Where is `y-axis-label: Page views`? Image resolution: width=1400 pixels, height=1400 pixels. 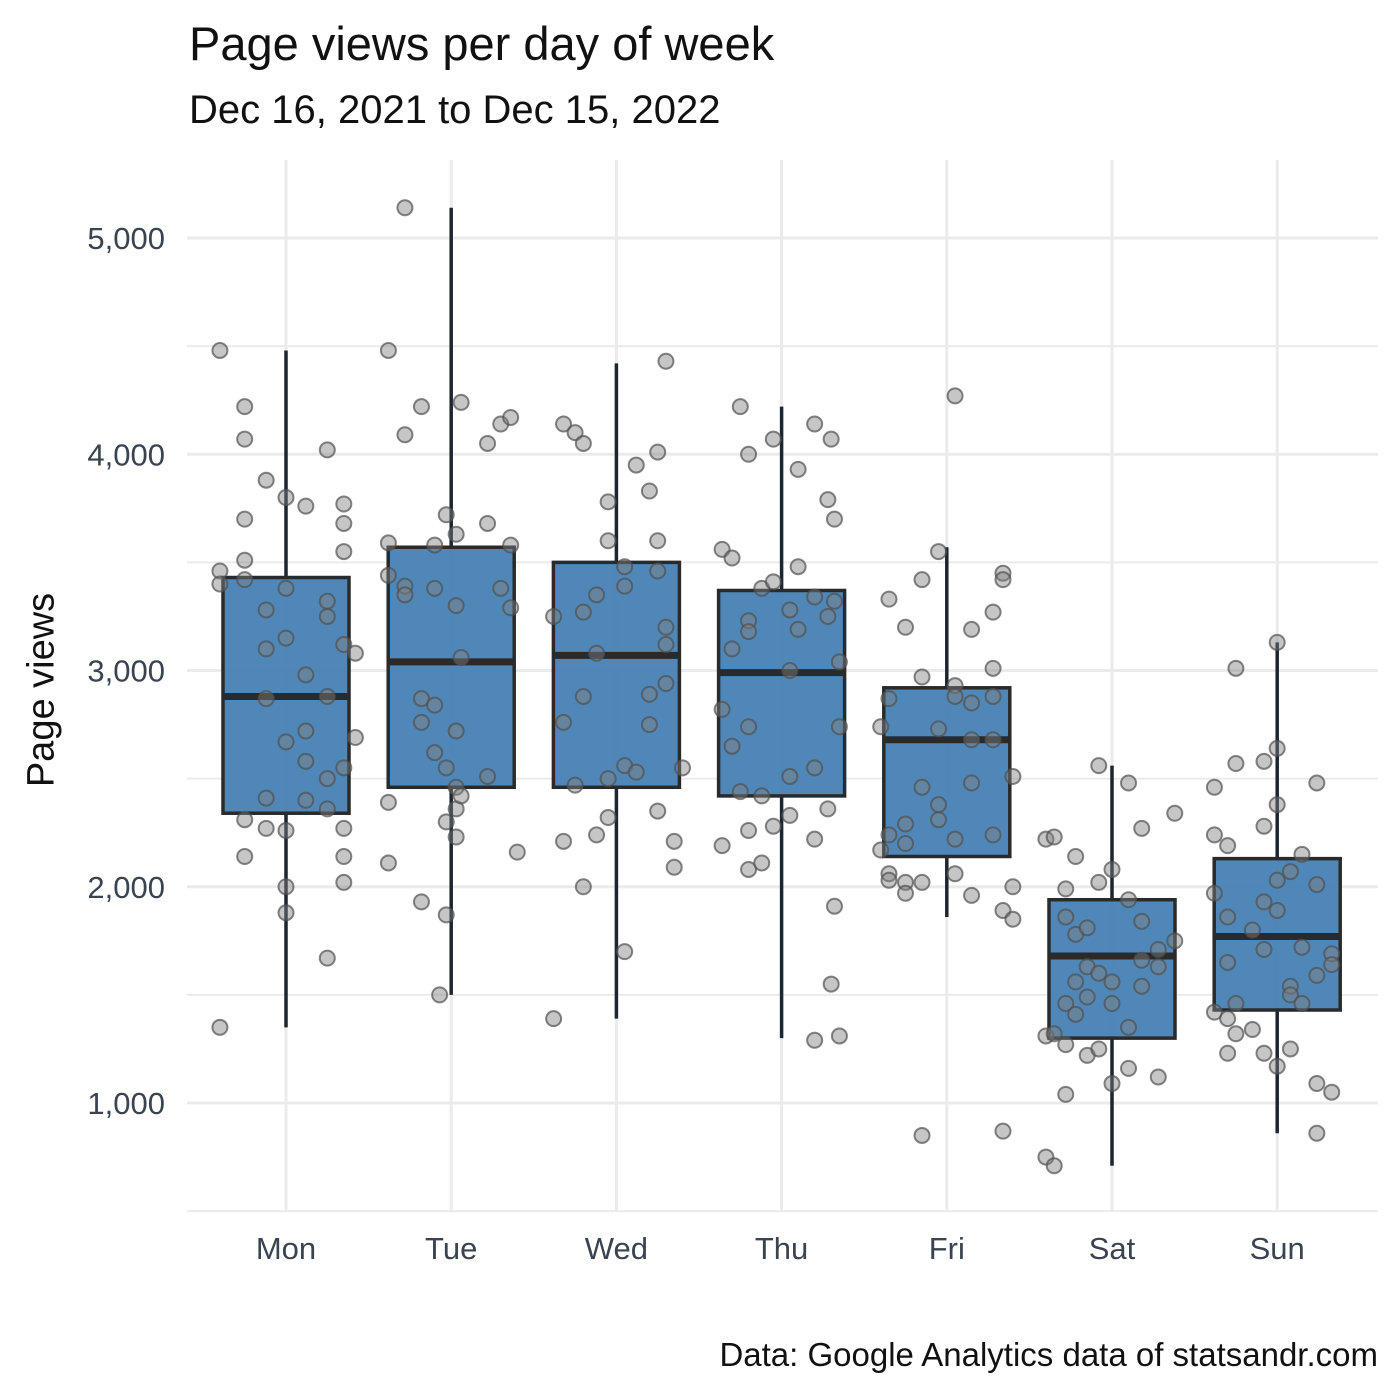
y-axis-label: Page views is located at coordinates (41, 690).